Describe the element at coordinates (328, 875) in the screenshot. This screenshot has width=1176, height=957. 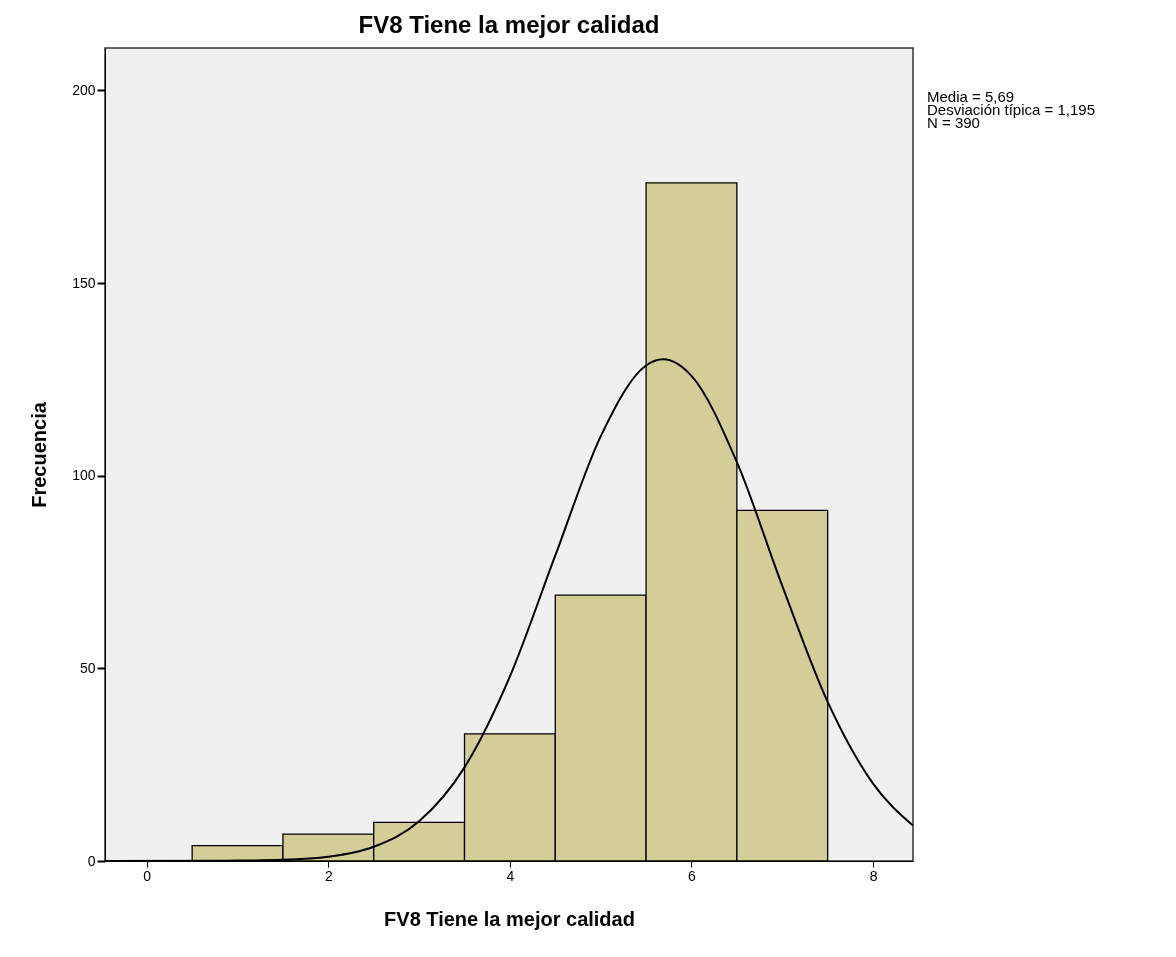
I see `x-tick-label: 2` at that location.